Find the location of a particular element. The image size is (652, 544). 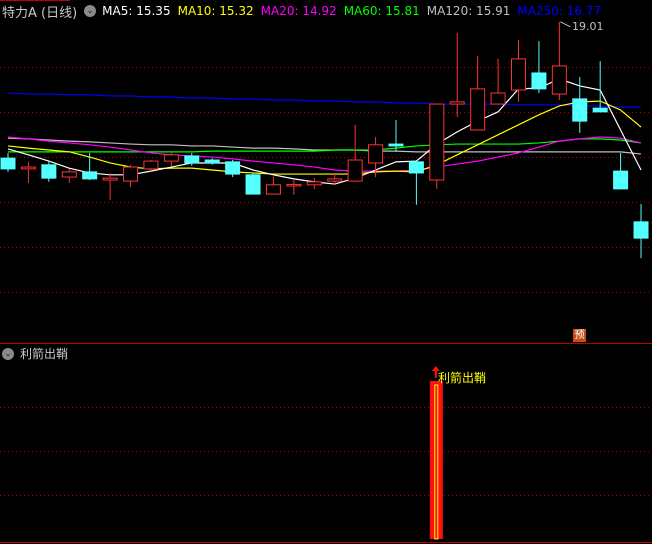

arrow-up-icon is located at coordinates (435, 372).